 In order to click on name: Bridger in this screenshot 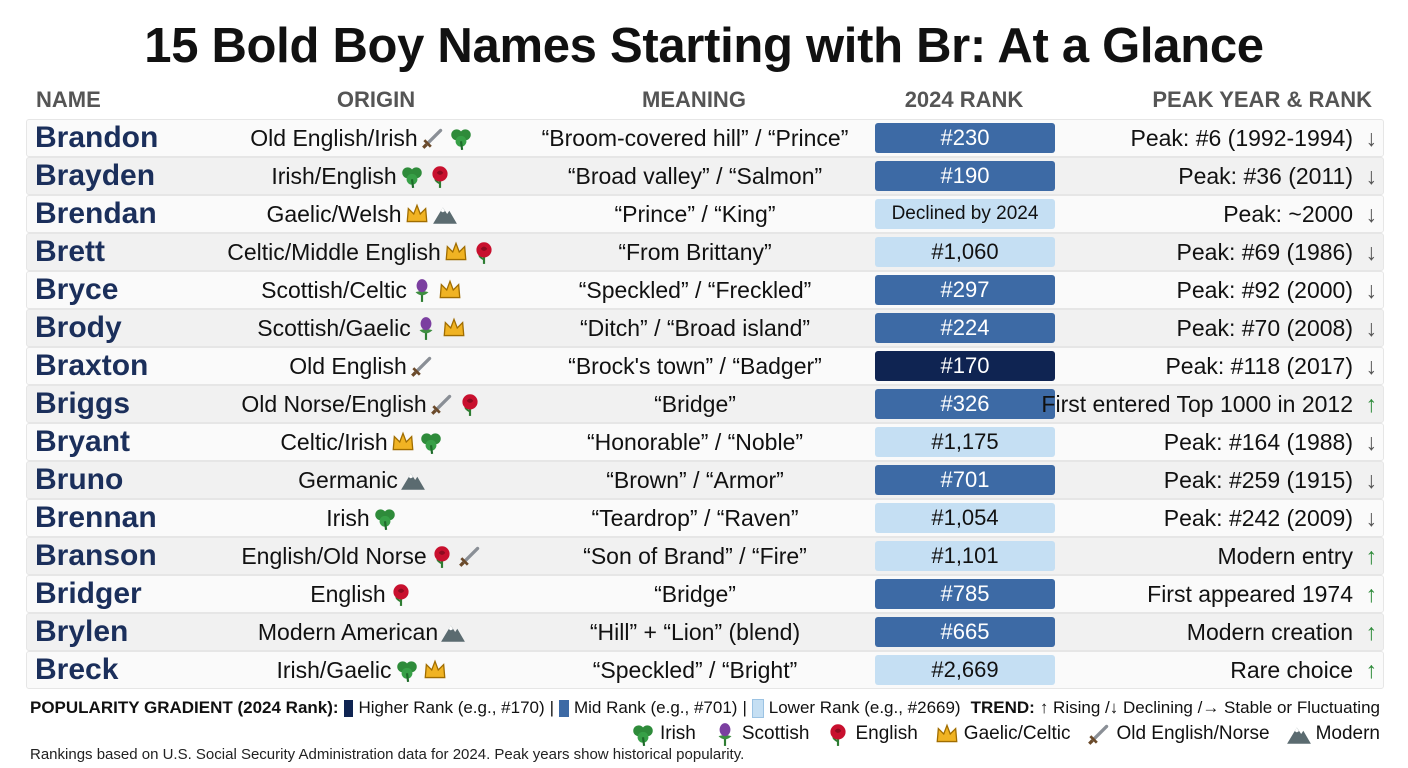, I will do `click(88, 593)`.